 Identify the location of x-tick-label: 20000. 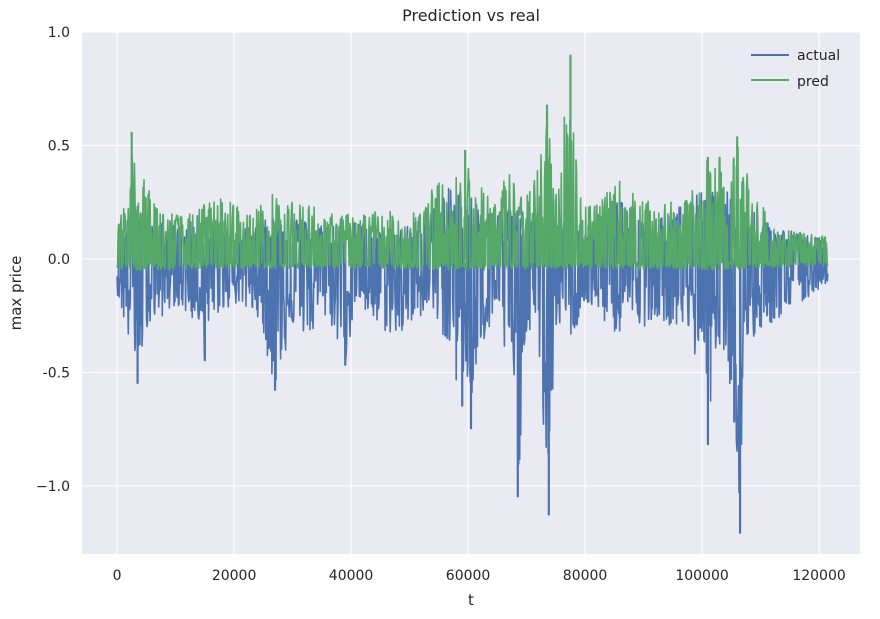
(234, 576).